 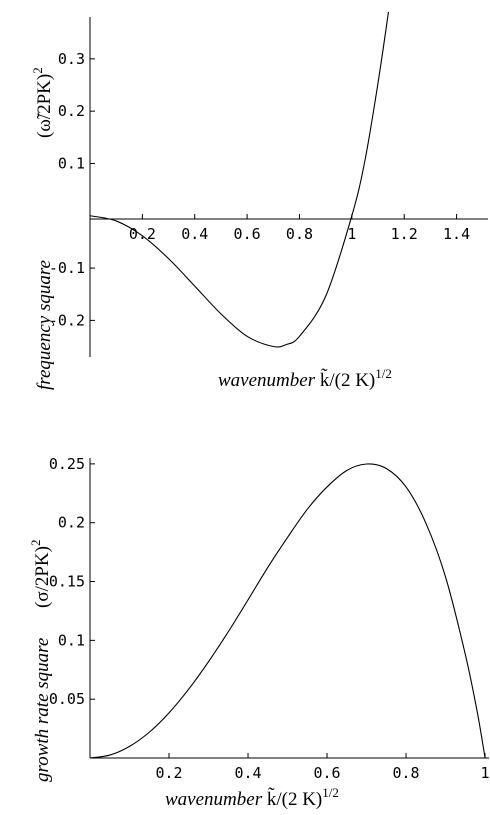 I want to click on bottom-x-tick-label: 0.6, so click(x=326, y=773).